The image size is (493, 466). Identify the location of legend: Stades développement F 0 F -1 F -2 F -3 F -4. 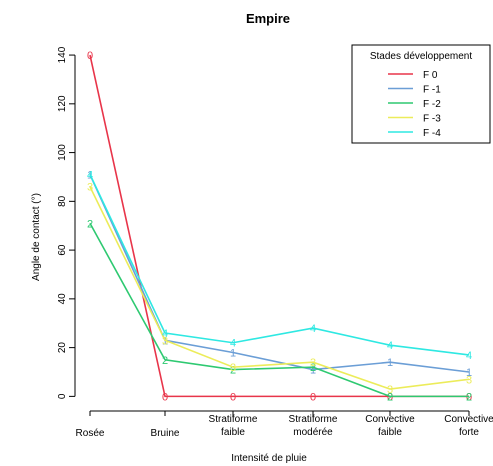
(421, 94).